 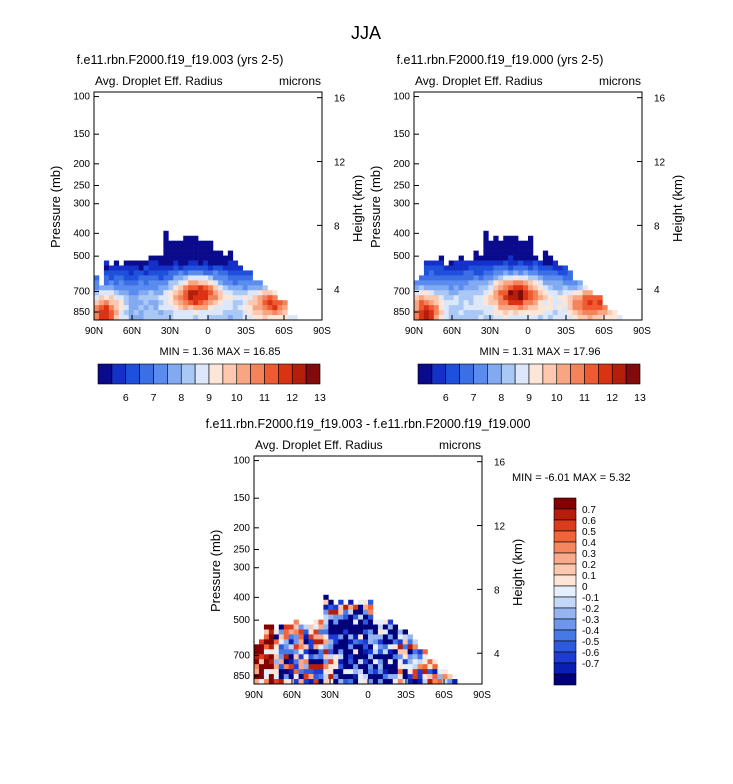 What do you see at coordinates (589, 565) in the screenshot?
I see `panel-diff-colorbar-label: 0.2` at bounding box center [589, 565].